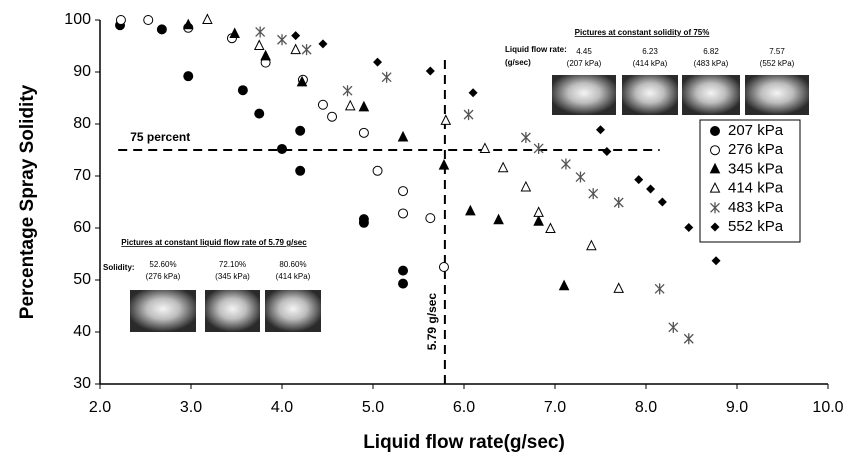 The image size is (853, 455). Describe the element at coordinates (373, 407) in the screenshot. I see `x-tick-label: 5.0` at that location.